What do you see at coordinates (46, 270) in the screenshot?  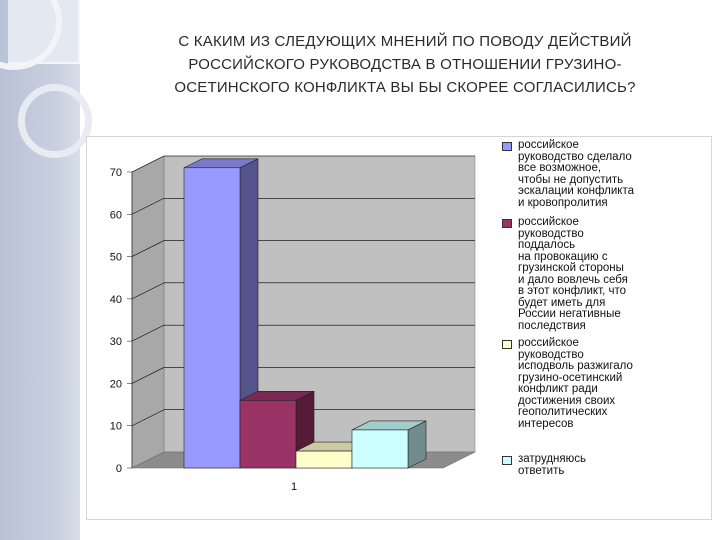 I see `side-decoration-strip` at bounding box center [46, 270].